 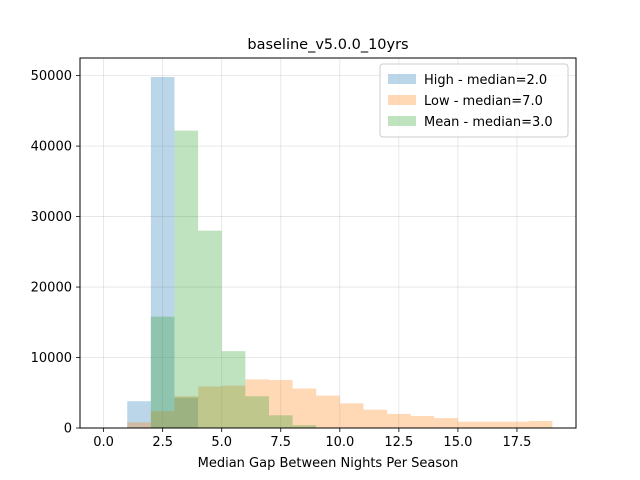 What do you see at coordinates (339, 442) in the screenshot?
I see `x-tick-label: 10.0` at bounding box center [339, 442].